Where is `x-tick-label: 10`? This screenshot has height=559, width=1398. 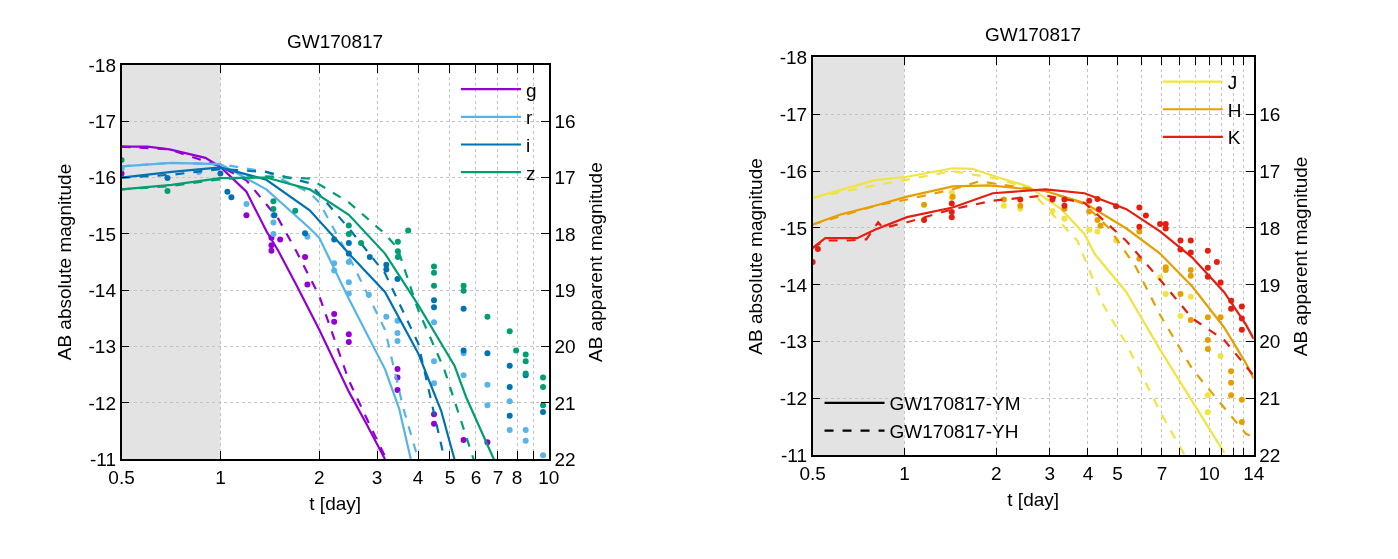
x-tick-label: 10 is located at coordinates (1209, 474).